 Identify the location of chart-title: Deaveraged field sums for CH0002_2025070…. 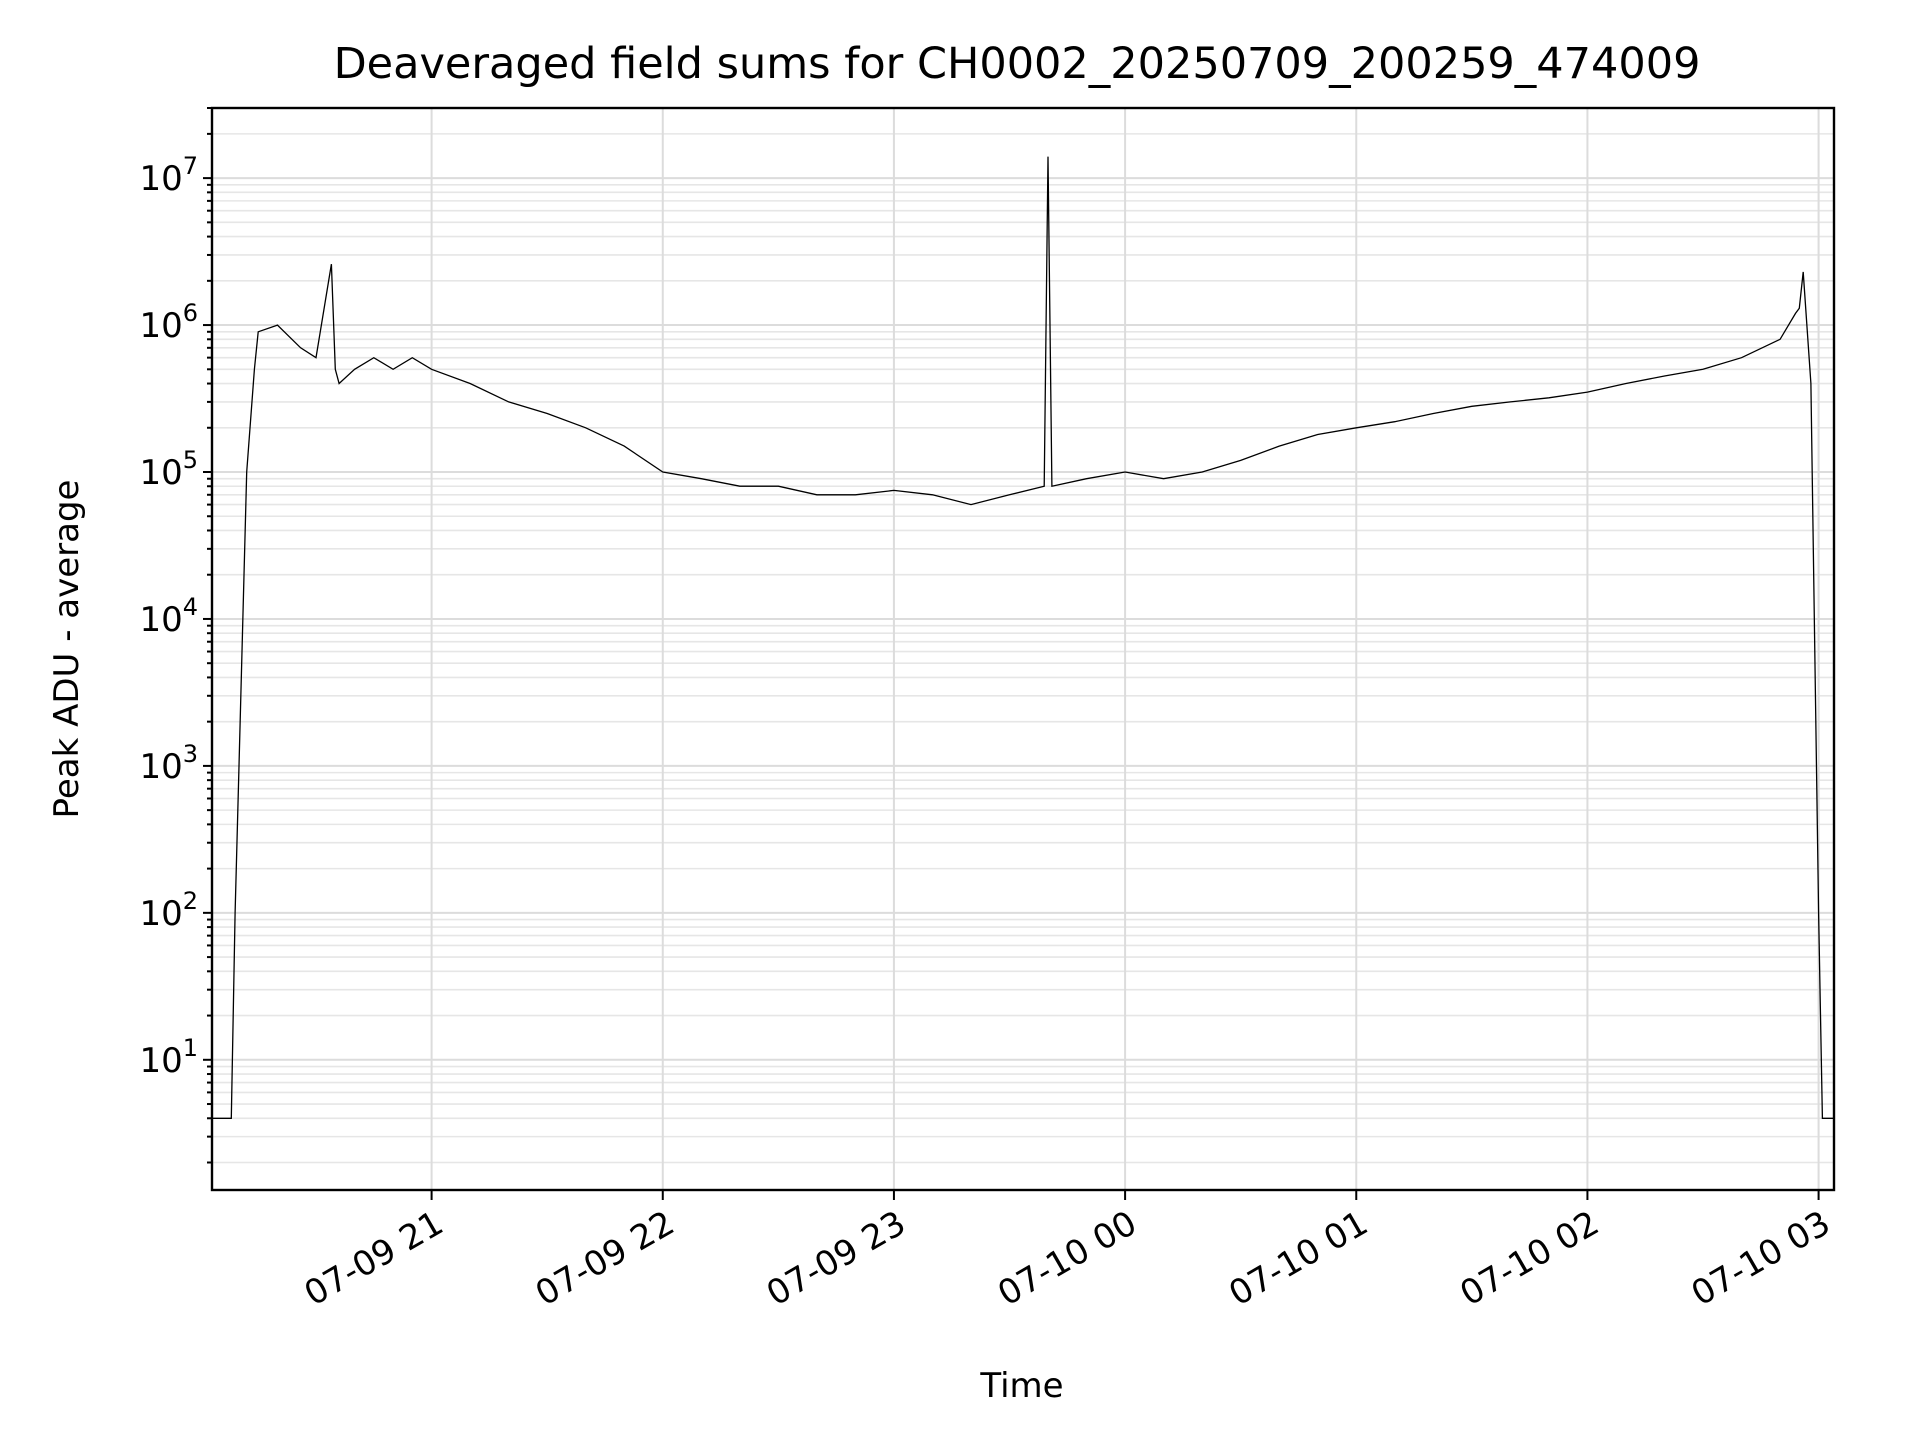
(1017, 64).